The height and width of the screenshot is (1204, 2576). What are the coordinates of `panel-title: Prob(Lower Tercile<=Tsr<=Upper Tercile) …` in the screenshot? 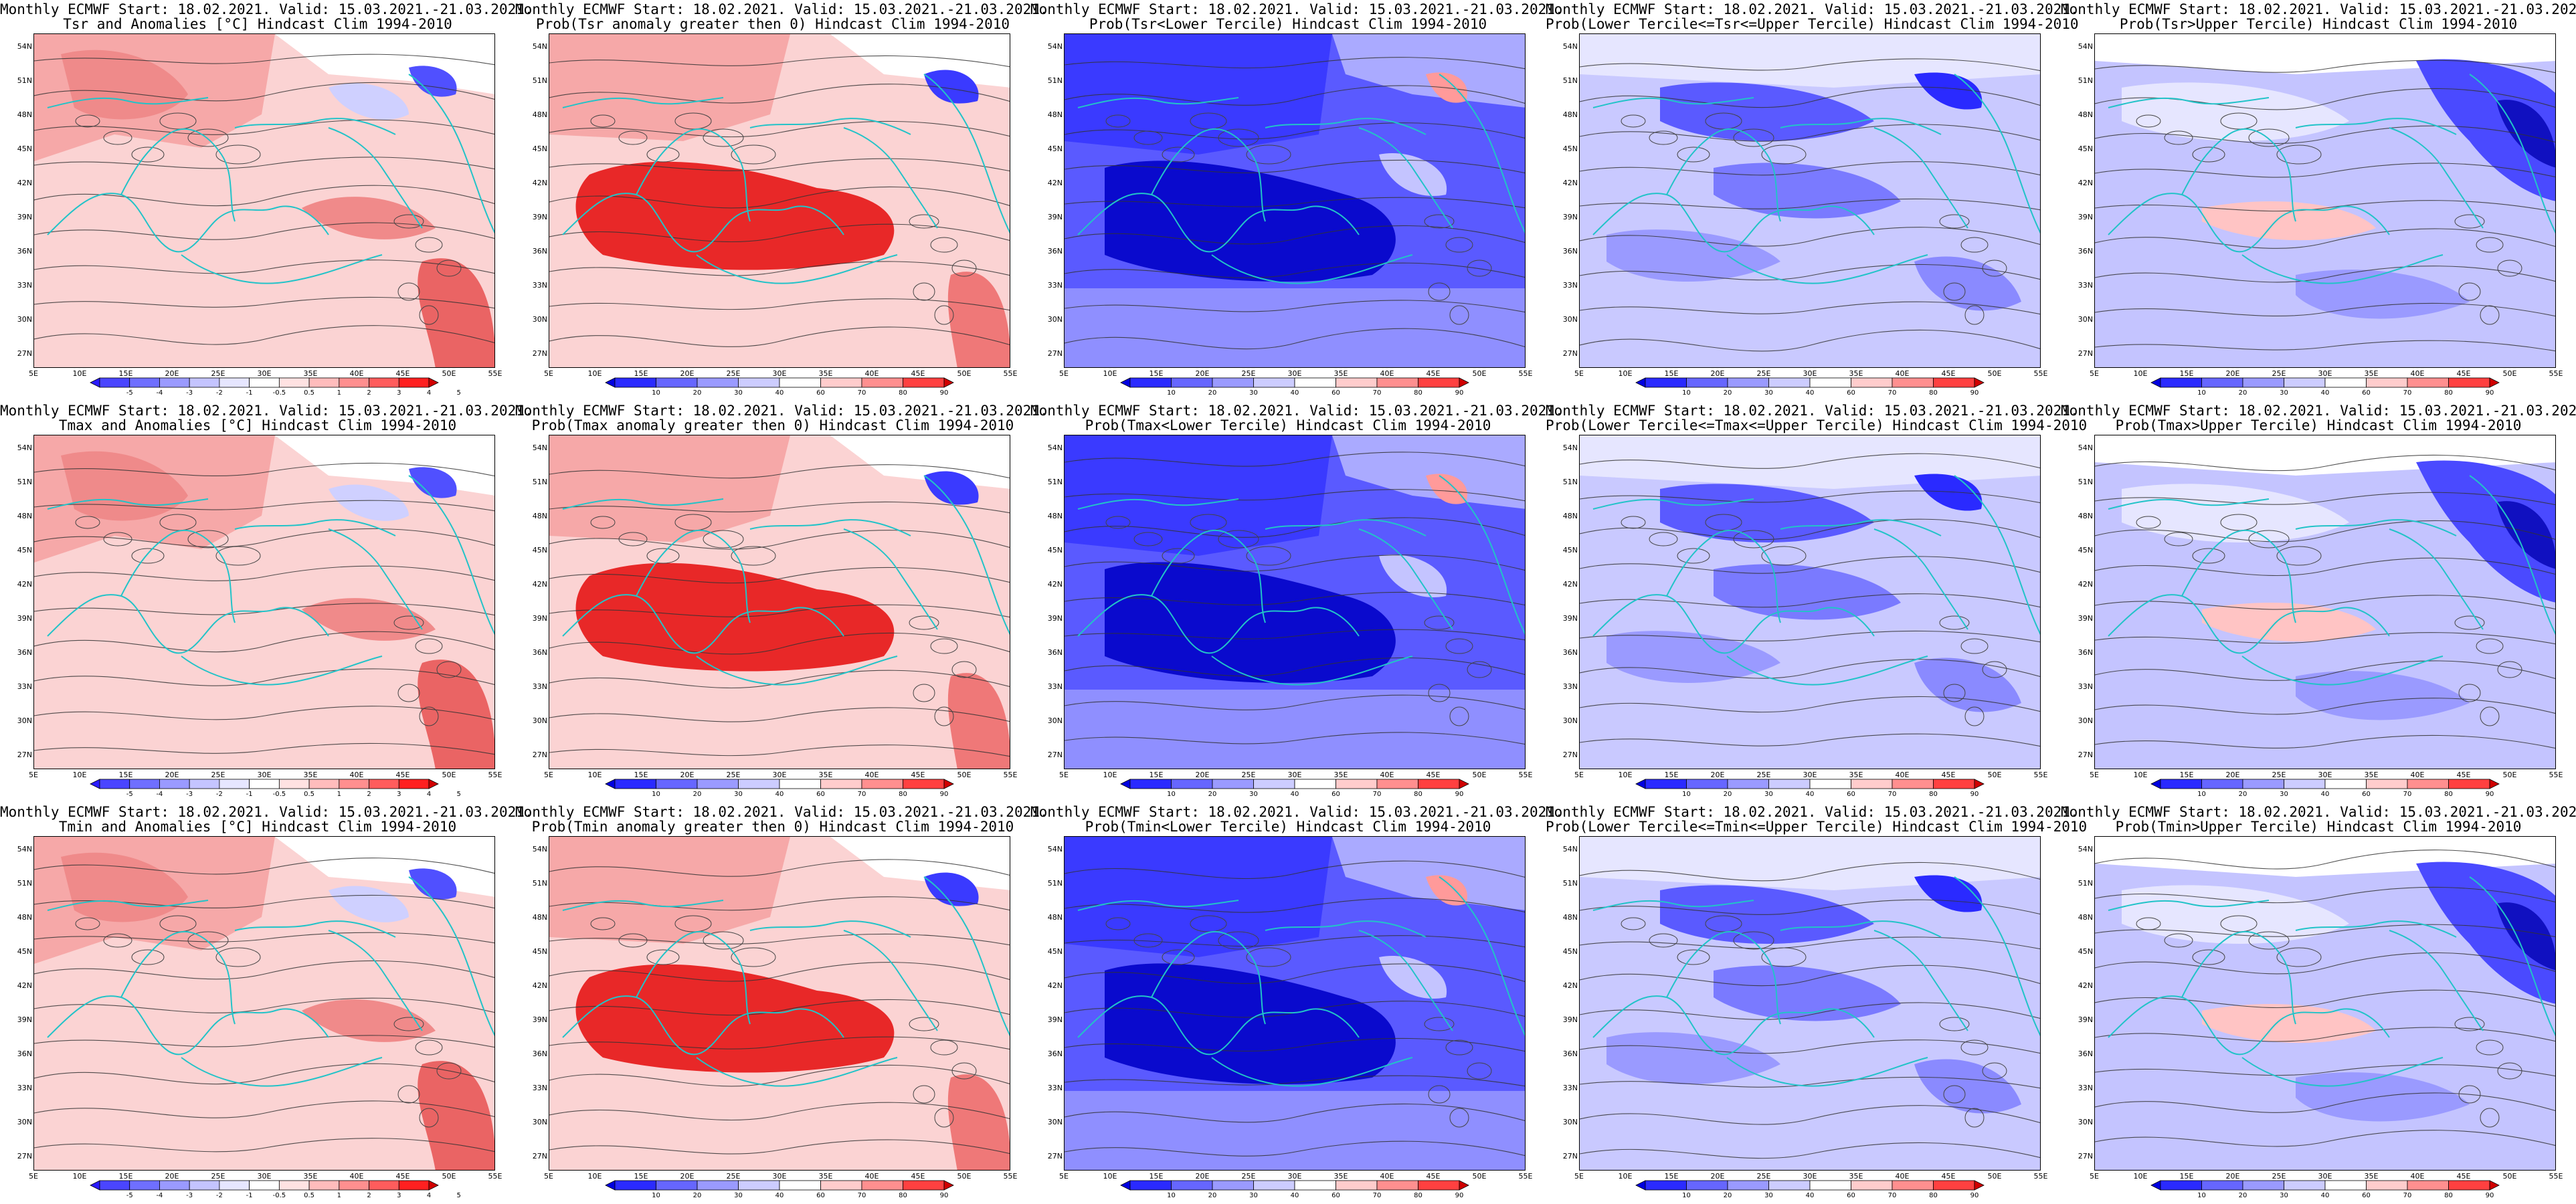 It's located at (1813, 24).